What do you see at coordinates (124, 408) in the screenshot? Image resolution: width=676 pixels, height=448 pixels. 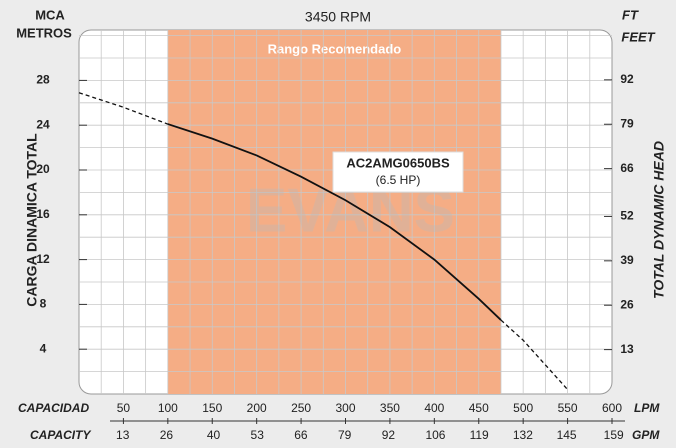 I see `x-tick-label: 50` at bounding box center [124, 408].